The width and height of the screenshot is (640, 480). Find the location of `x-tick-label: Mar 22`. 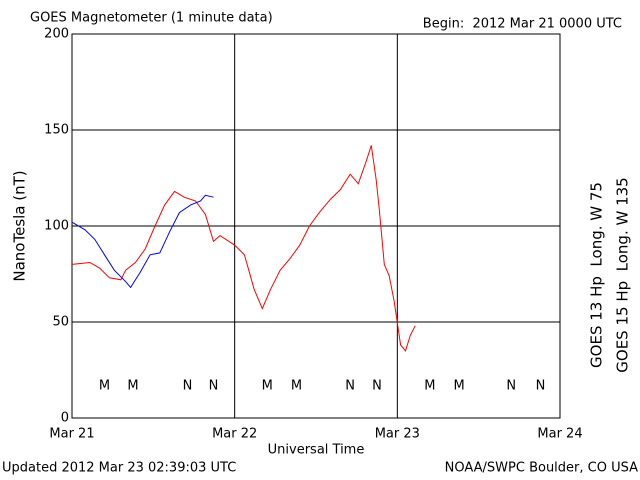

x-tick-label: Mar 22 is located at coordinates (234, 434).